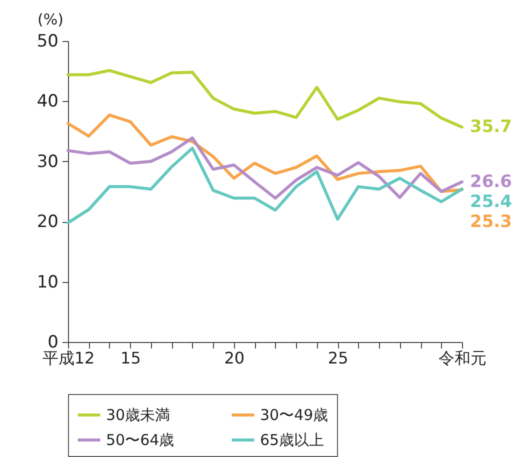 This screenshot has width=524, height=457. Describe the element at coordinates (47, 42) in the screenshot. I see `y-tick-label: 50` at that location.